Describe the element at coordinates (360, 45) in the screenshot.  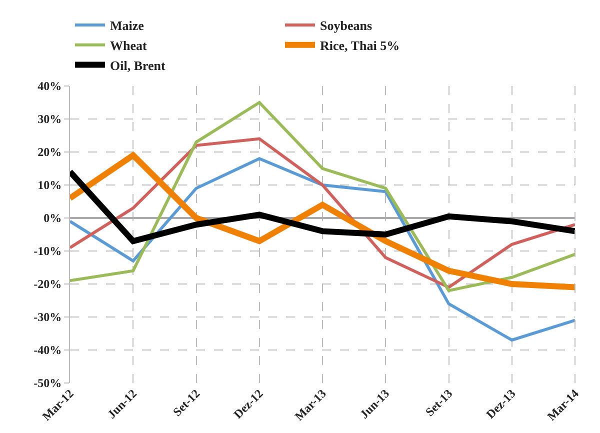
I see `legend-label: Rice, Thai 5%` at that location.